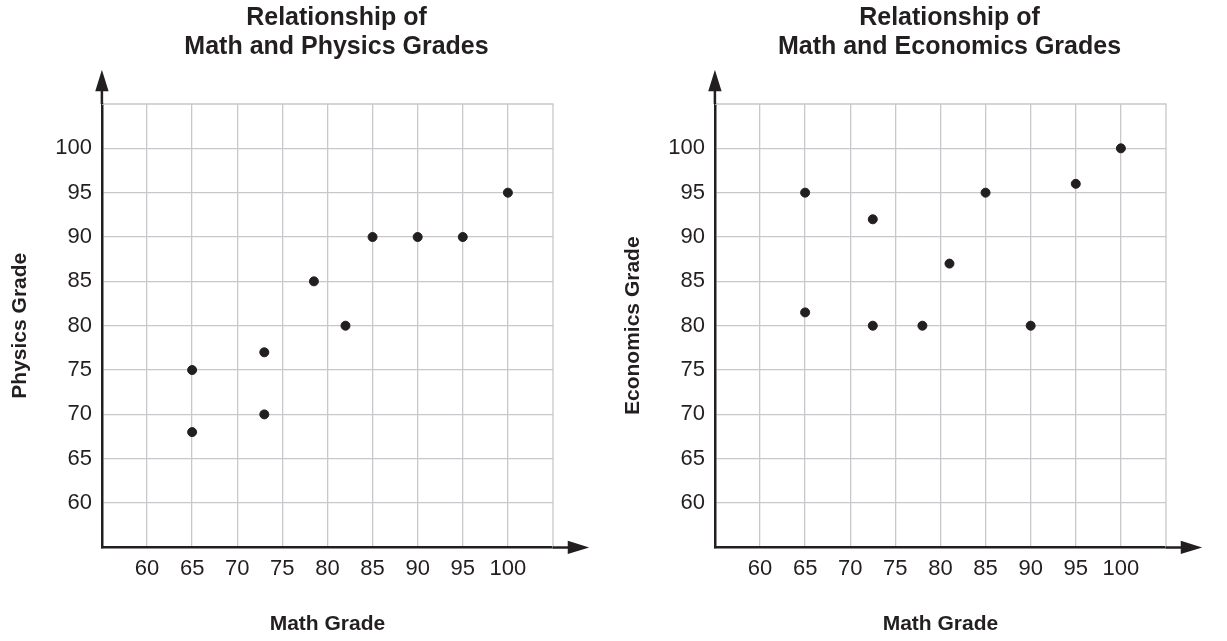 This screenshot has width=1227, height=641. I want to click on chart-title: Relationship of Math and Physics Grades, so click(336, 31).